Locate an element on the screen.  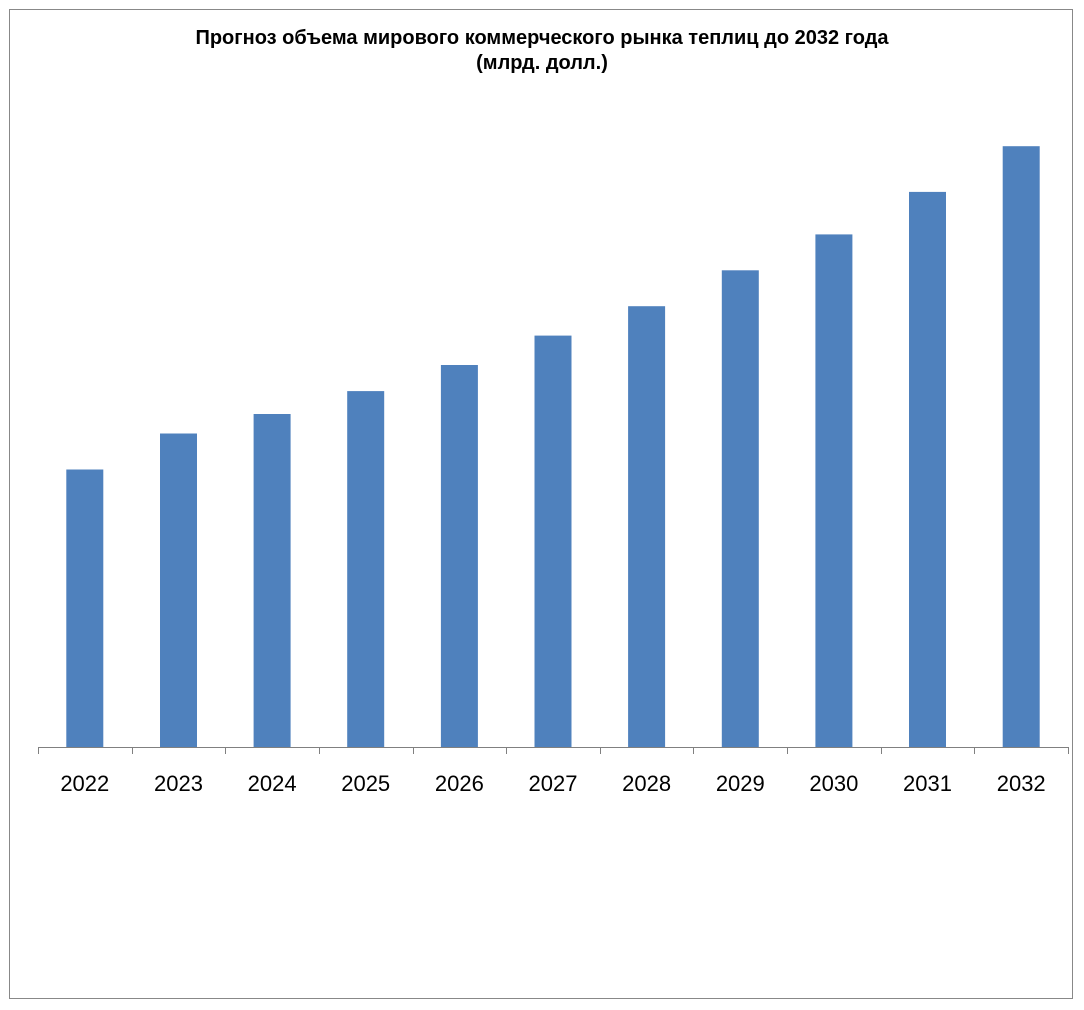
x-tick-label-2027: 2027 is located at coordinates (553, 783).